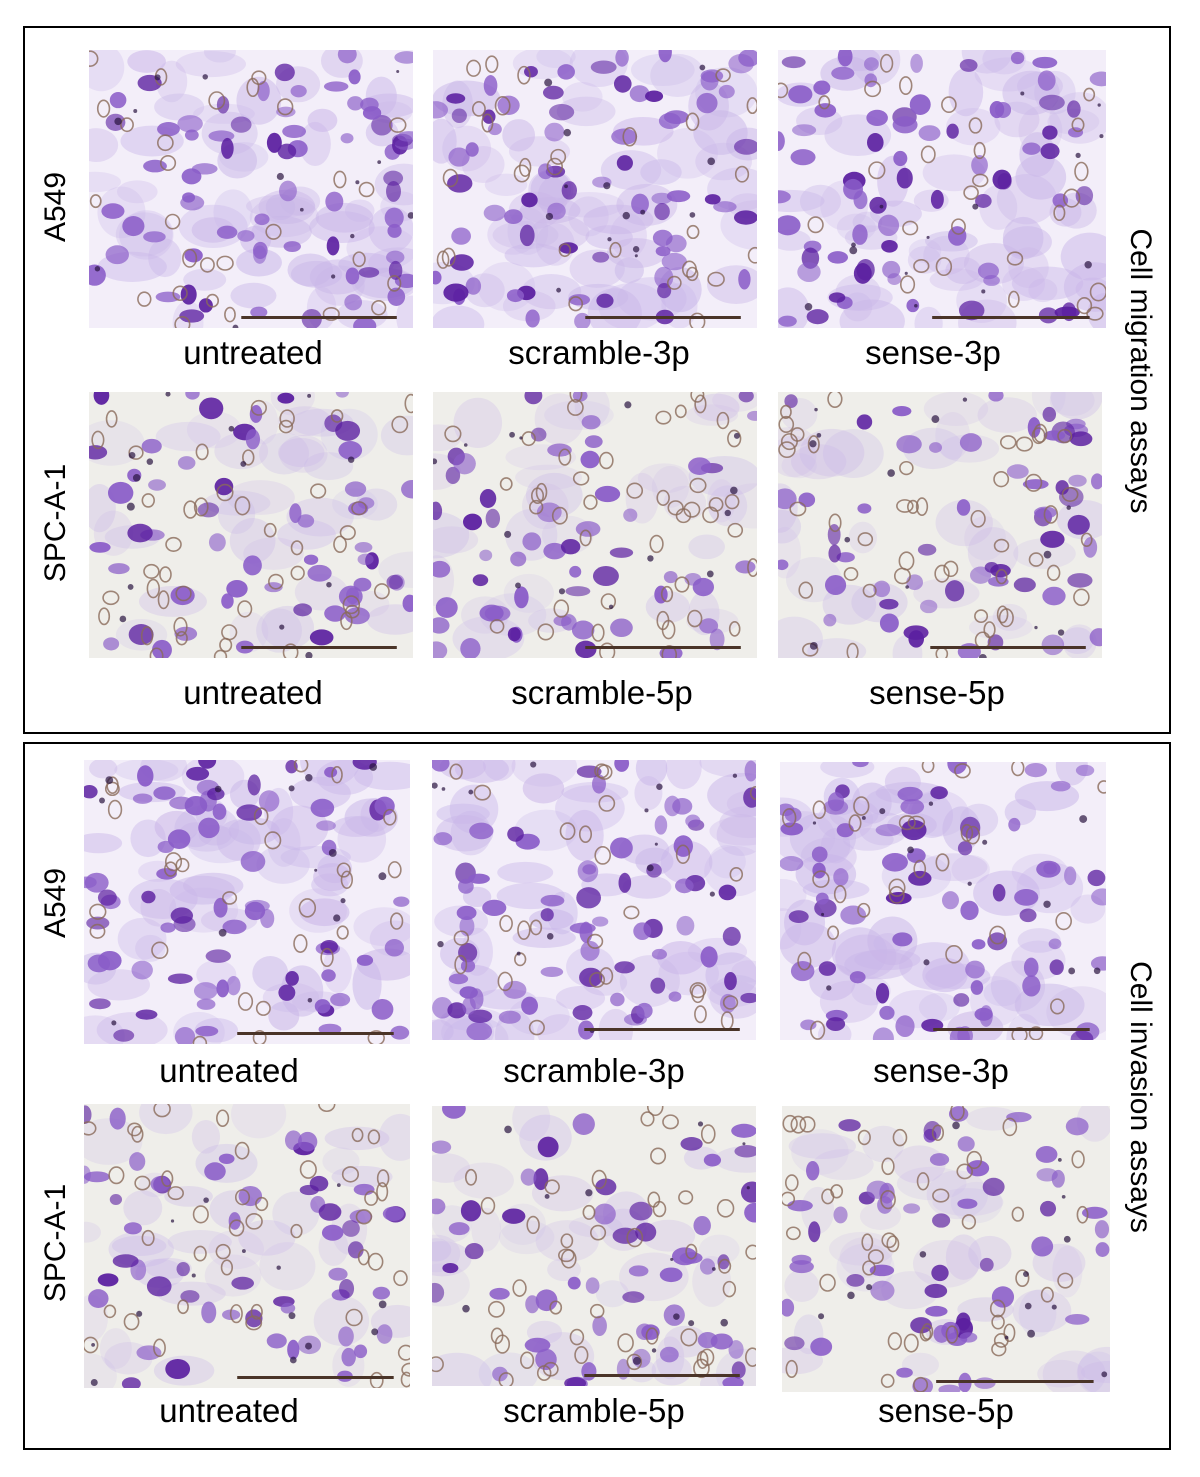  What do you see at coordinates (253, 692) in the screenshot?
I see `caption-migration-spca1-untreated: untreated` at bounding box center [253, 692].